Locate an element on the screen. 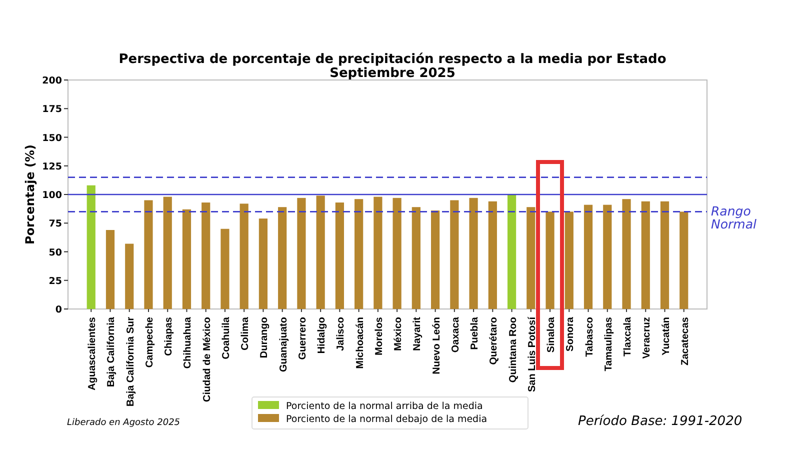  x-tick-label: Puebla is located at coordinates (475, 333).